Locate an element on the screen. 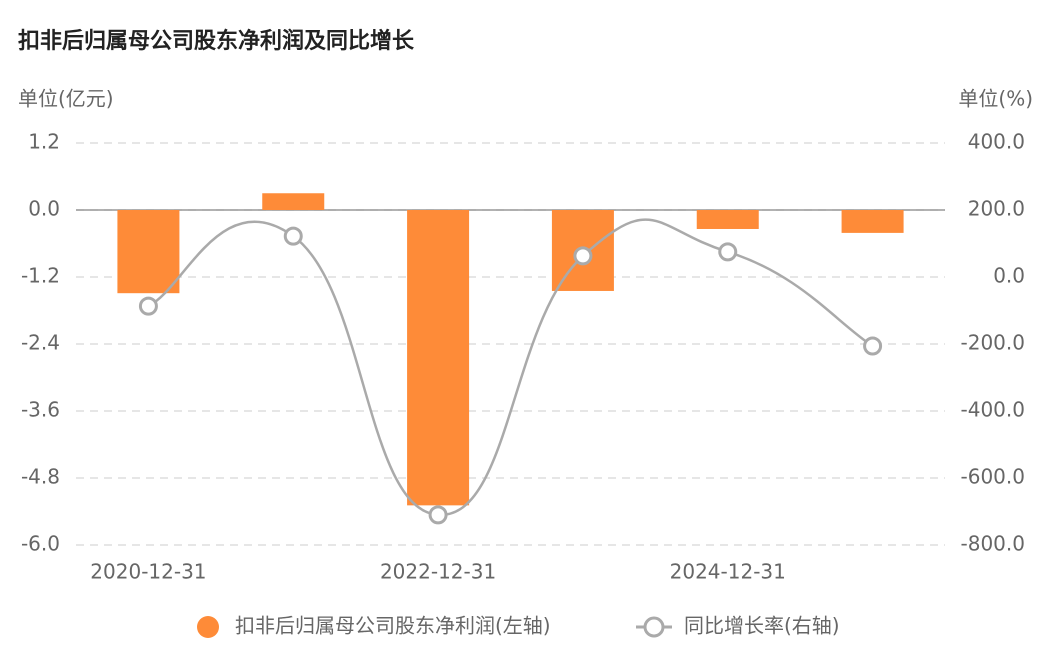 This screenshot has width=1051, height=665. y-axis-label: 单位(亿元) is located at coordinates (66, 99).